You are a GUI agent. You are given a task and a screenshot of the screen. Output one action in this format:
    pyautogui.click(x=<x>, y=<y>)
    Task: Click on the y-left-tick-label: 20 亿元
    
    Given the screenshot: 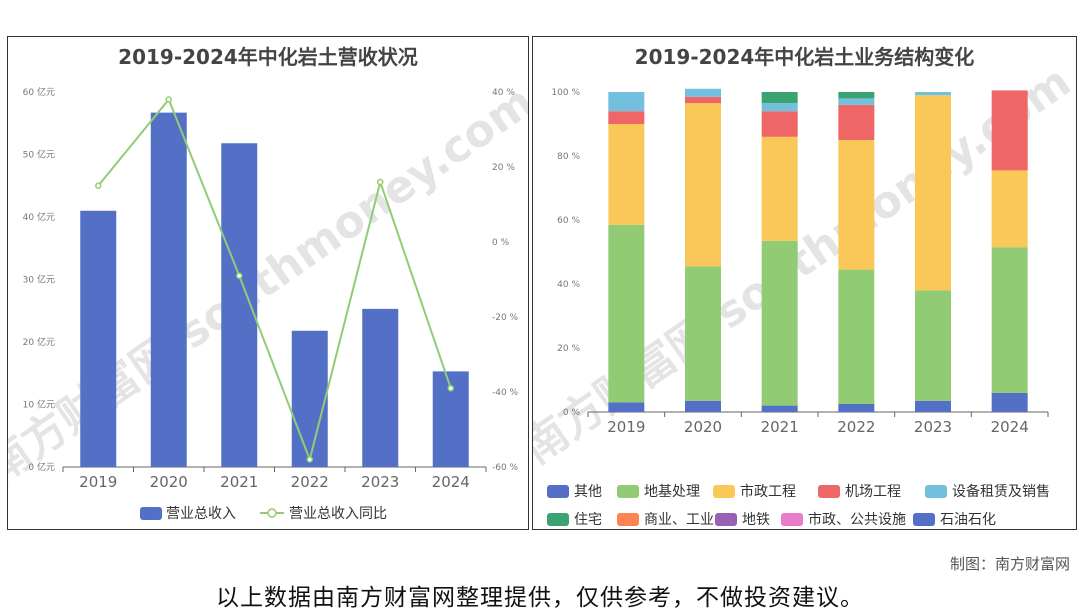 What is the action you would take?
    pyautogui.click(x=39, y=342)
    